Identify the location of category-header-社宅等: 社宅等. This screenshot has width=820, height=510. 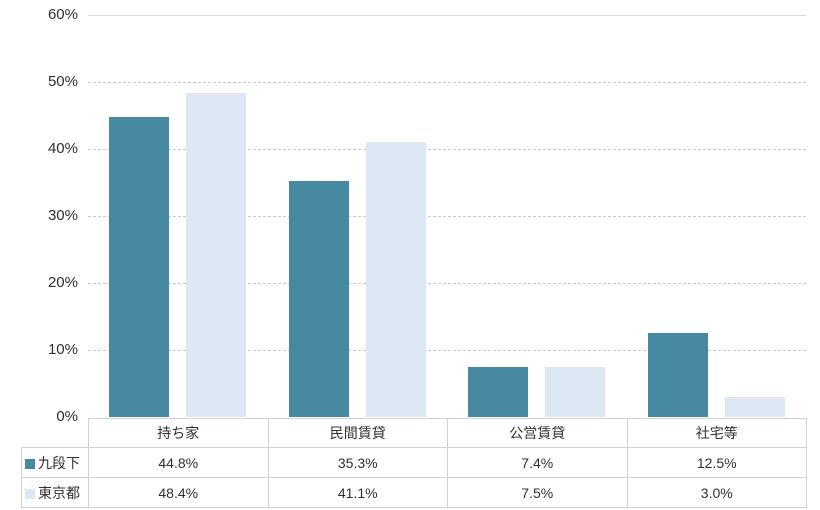
(716, 433).